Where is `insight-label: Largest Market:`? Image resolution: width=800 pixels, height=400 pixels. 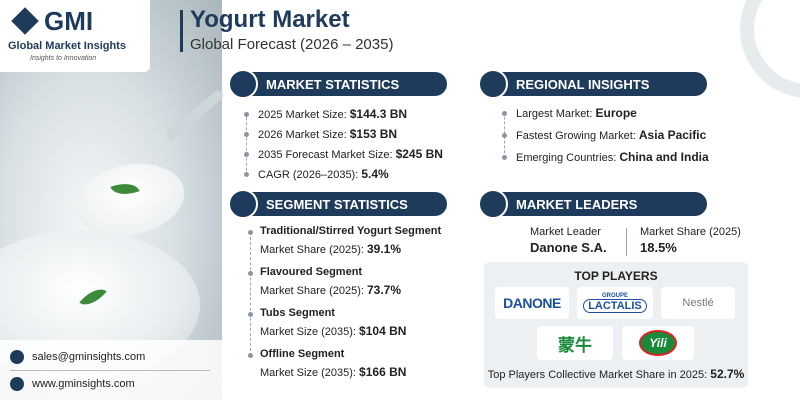
insight-label: Largest Market: is located at coordinates (554, 114).